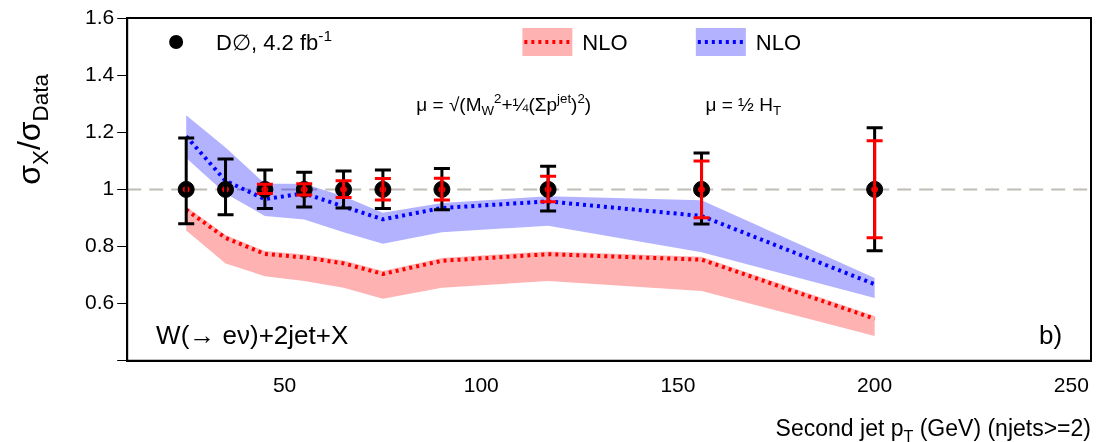  What do you see at coordinates (32, 129) in the screenshot?
I see `y-axis-title: σX/σData` at bounding box center [32, 129].